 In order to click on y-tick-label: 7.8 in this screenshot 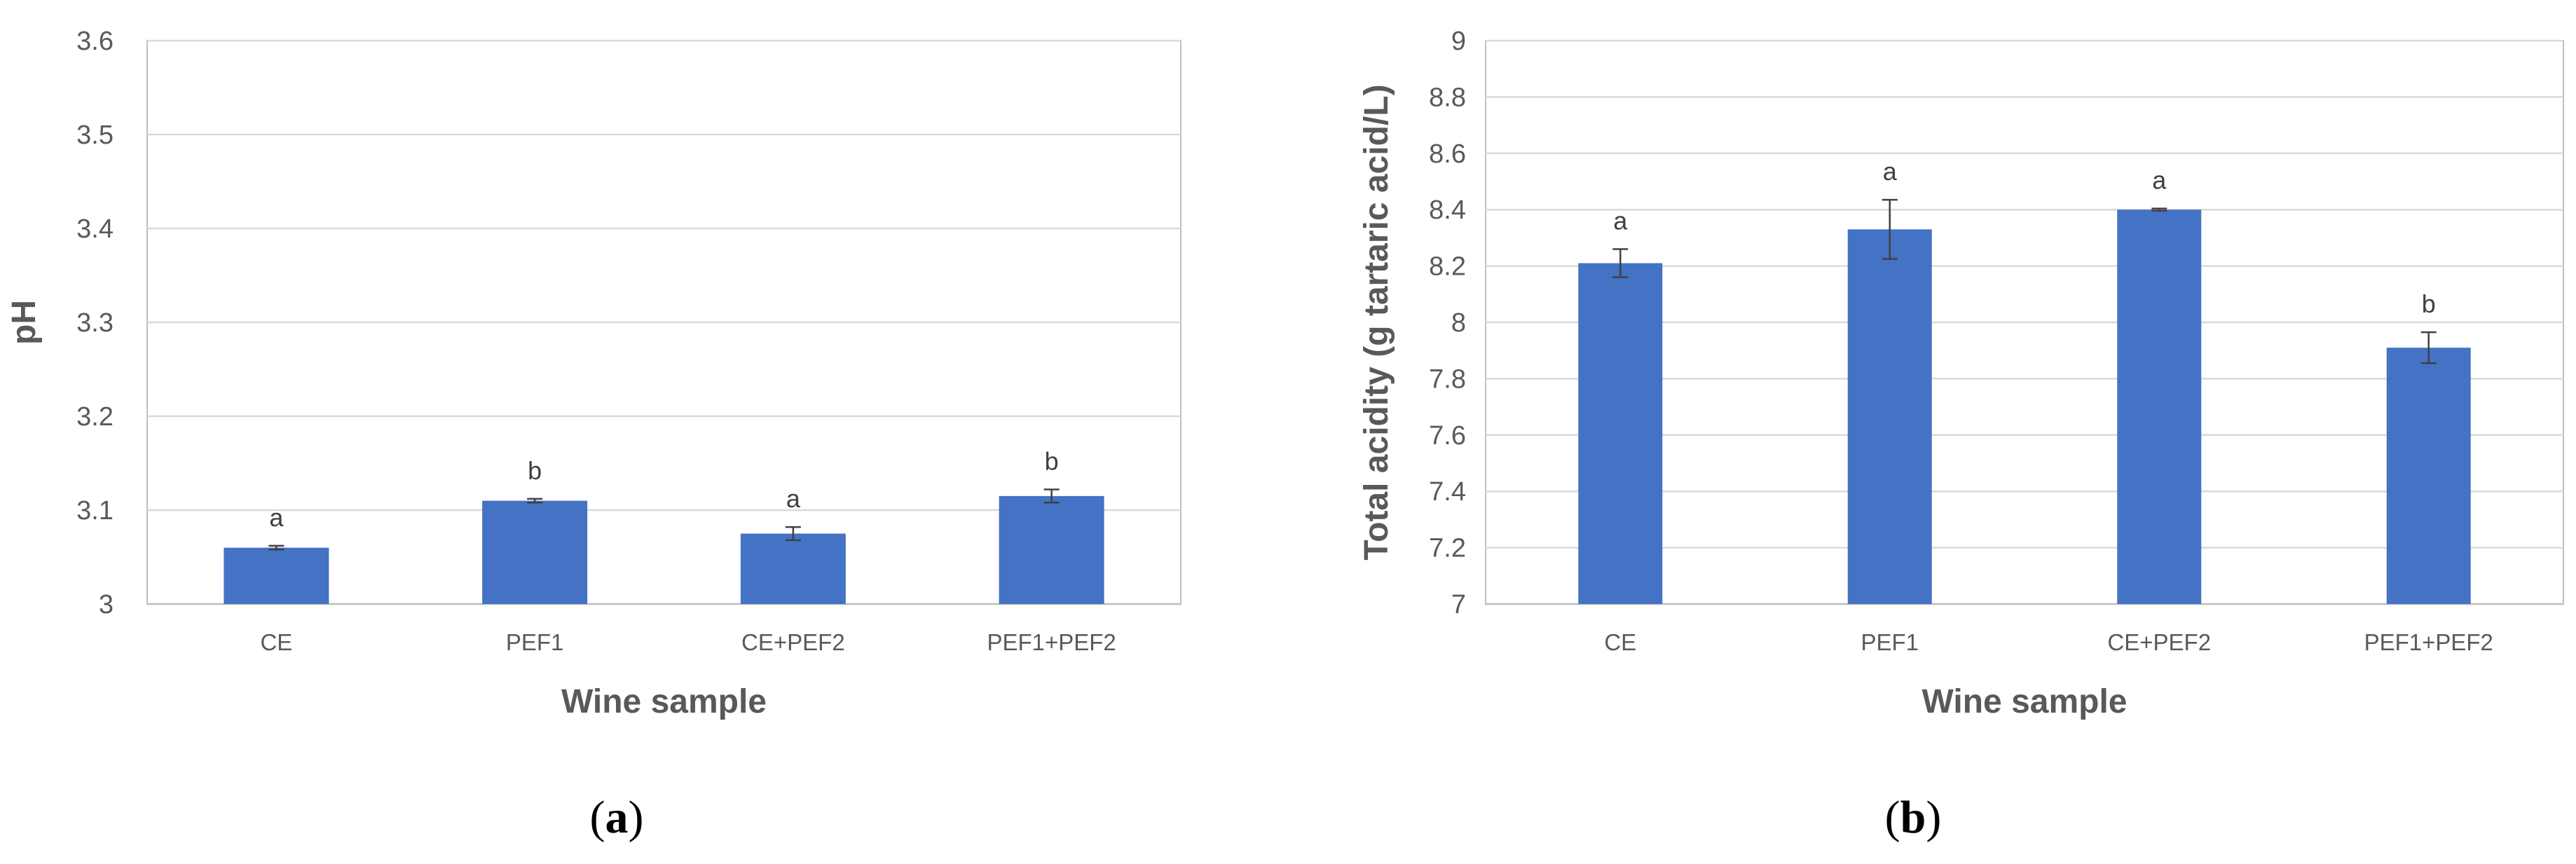, I will do `click(1447, 379)`.